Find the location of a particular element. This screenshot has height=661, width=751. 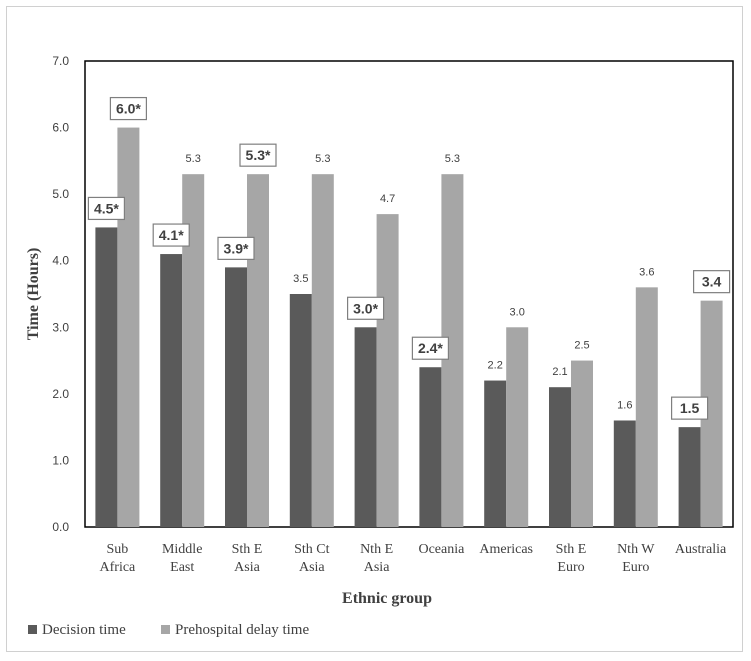

data-label: 1.5 is located at coordinates (690, 408).